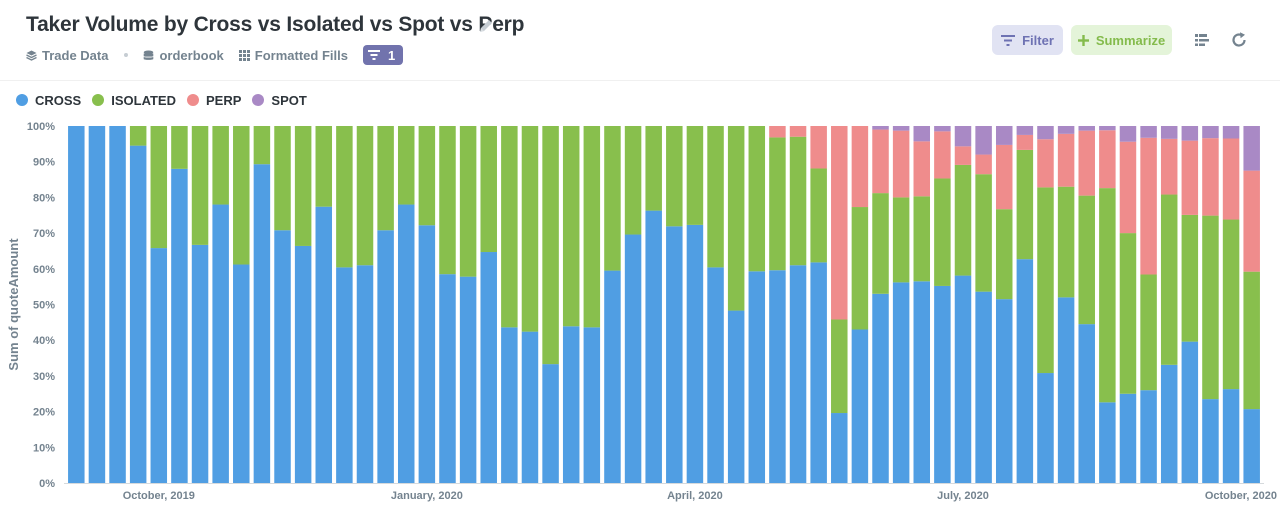 This screenshot has width=1280, height=515. Describe the element at coordinates (214, 100) in the screenshot. I see `legend-item-perp: PERP` at that location.